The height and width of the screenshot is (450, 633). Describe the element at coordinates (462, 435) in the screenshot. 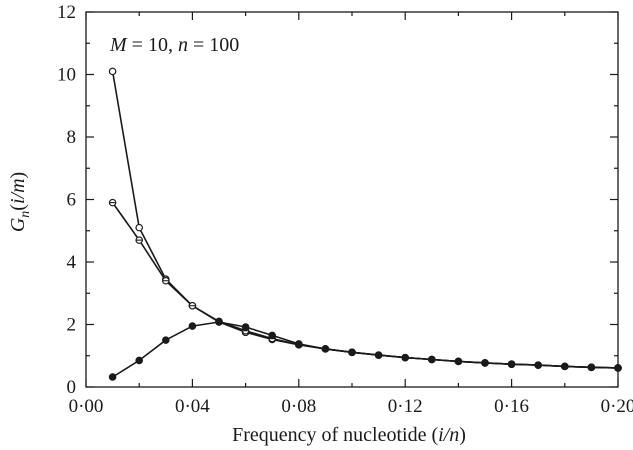

I see `x-axis-label-close: )` at that location.